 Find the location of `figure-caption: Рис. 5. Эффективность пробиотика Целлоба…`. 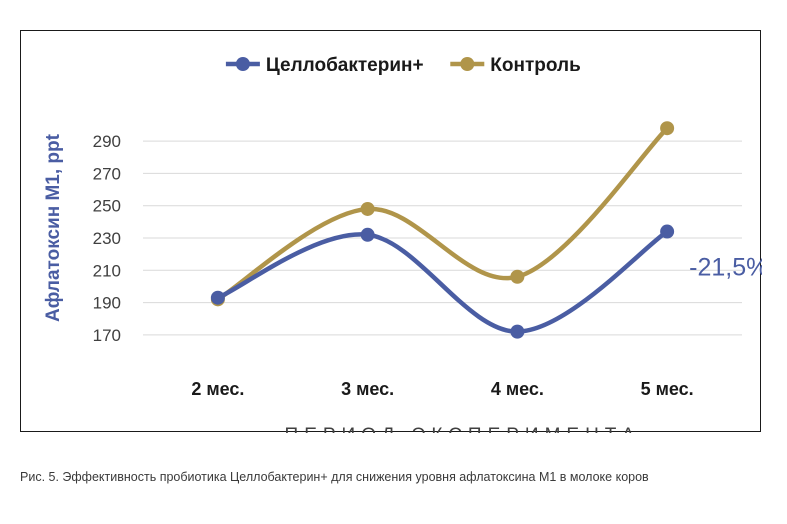

figure-caption: Рис. 5. Эффективность пробиотика Целлоба… is located at coordinates (334, 477).